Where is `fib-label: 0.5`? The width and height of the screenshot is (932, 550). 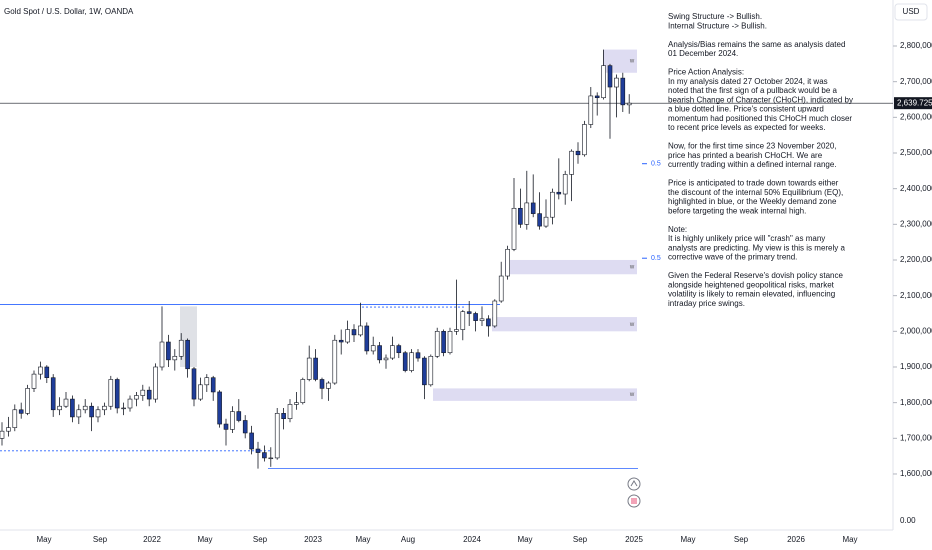 fib-label: 0.5 is located at coordinates (656, 258).